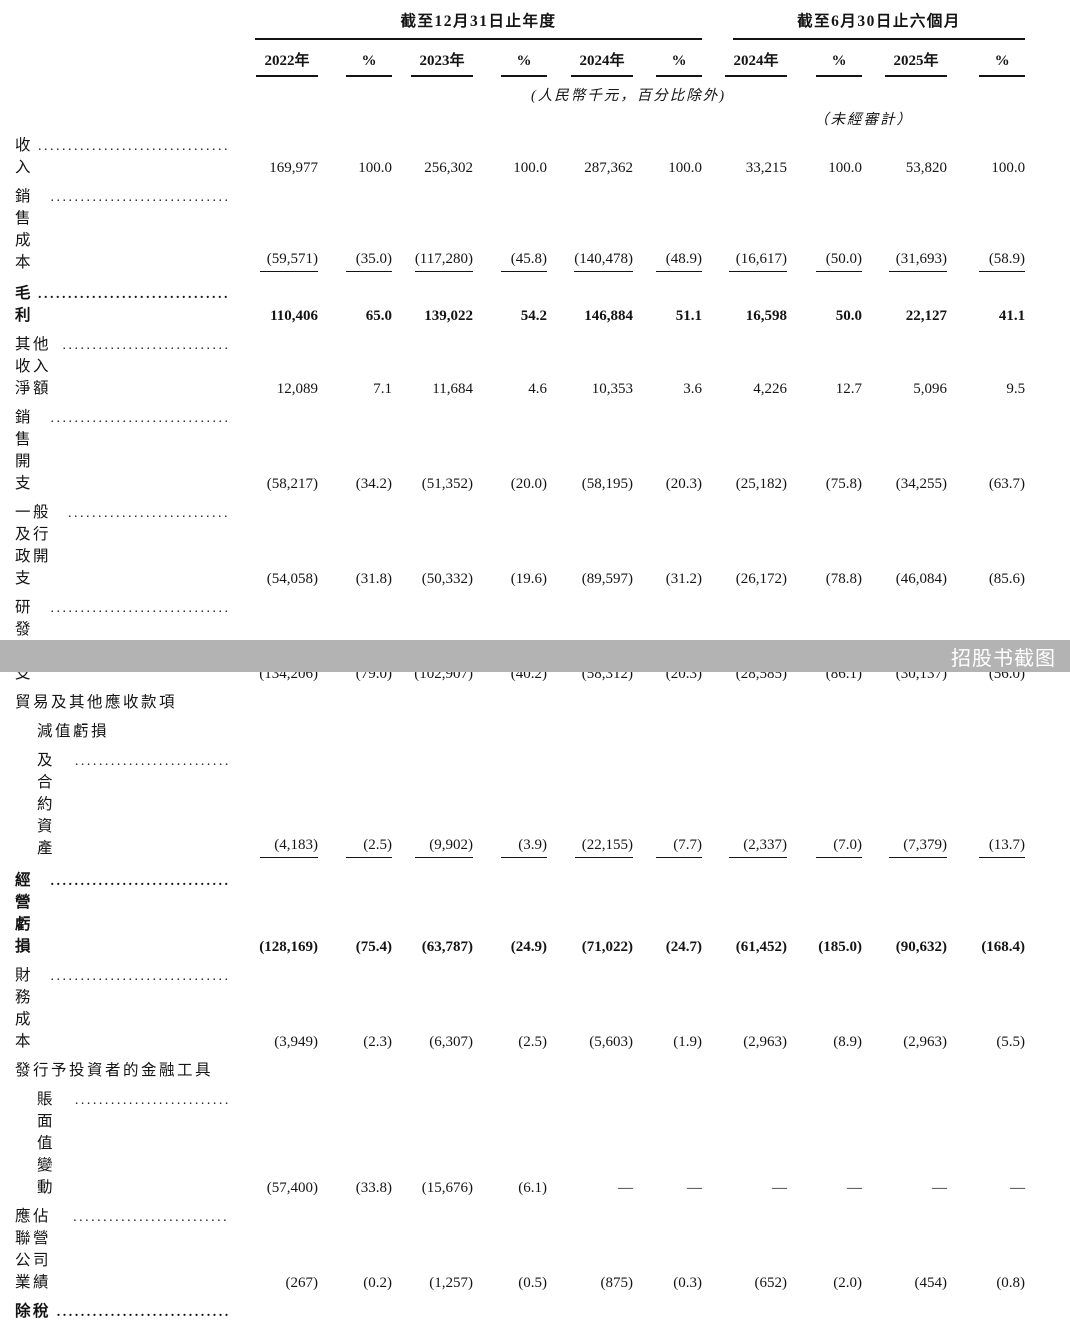 The width and height of the screenshot is (1070, 1320). Describe the element at coordinates (1002, 261) in the screenshot. I see `cell-value: (58.9)` at that location.